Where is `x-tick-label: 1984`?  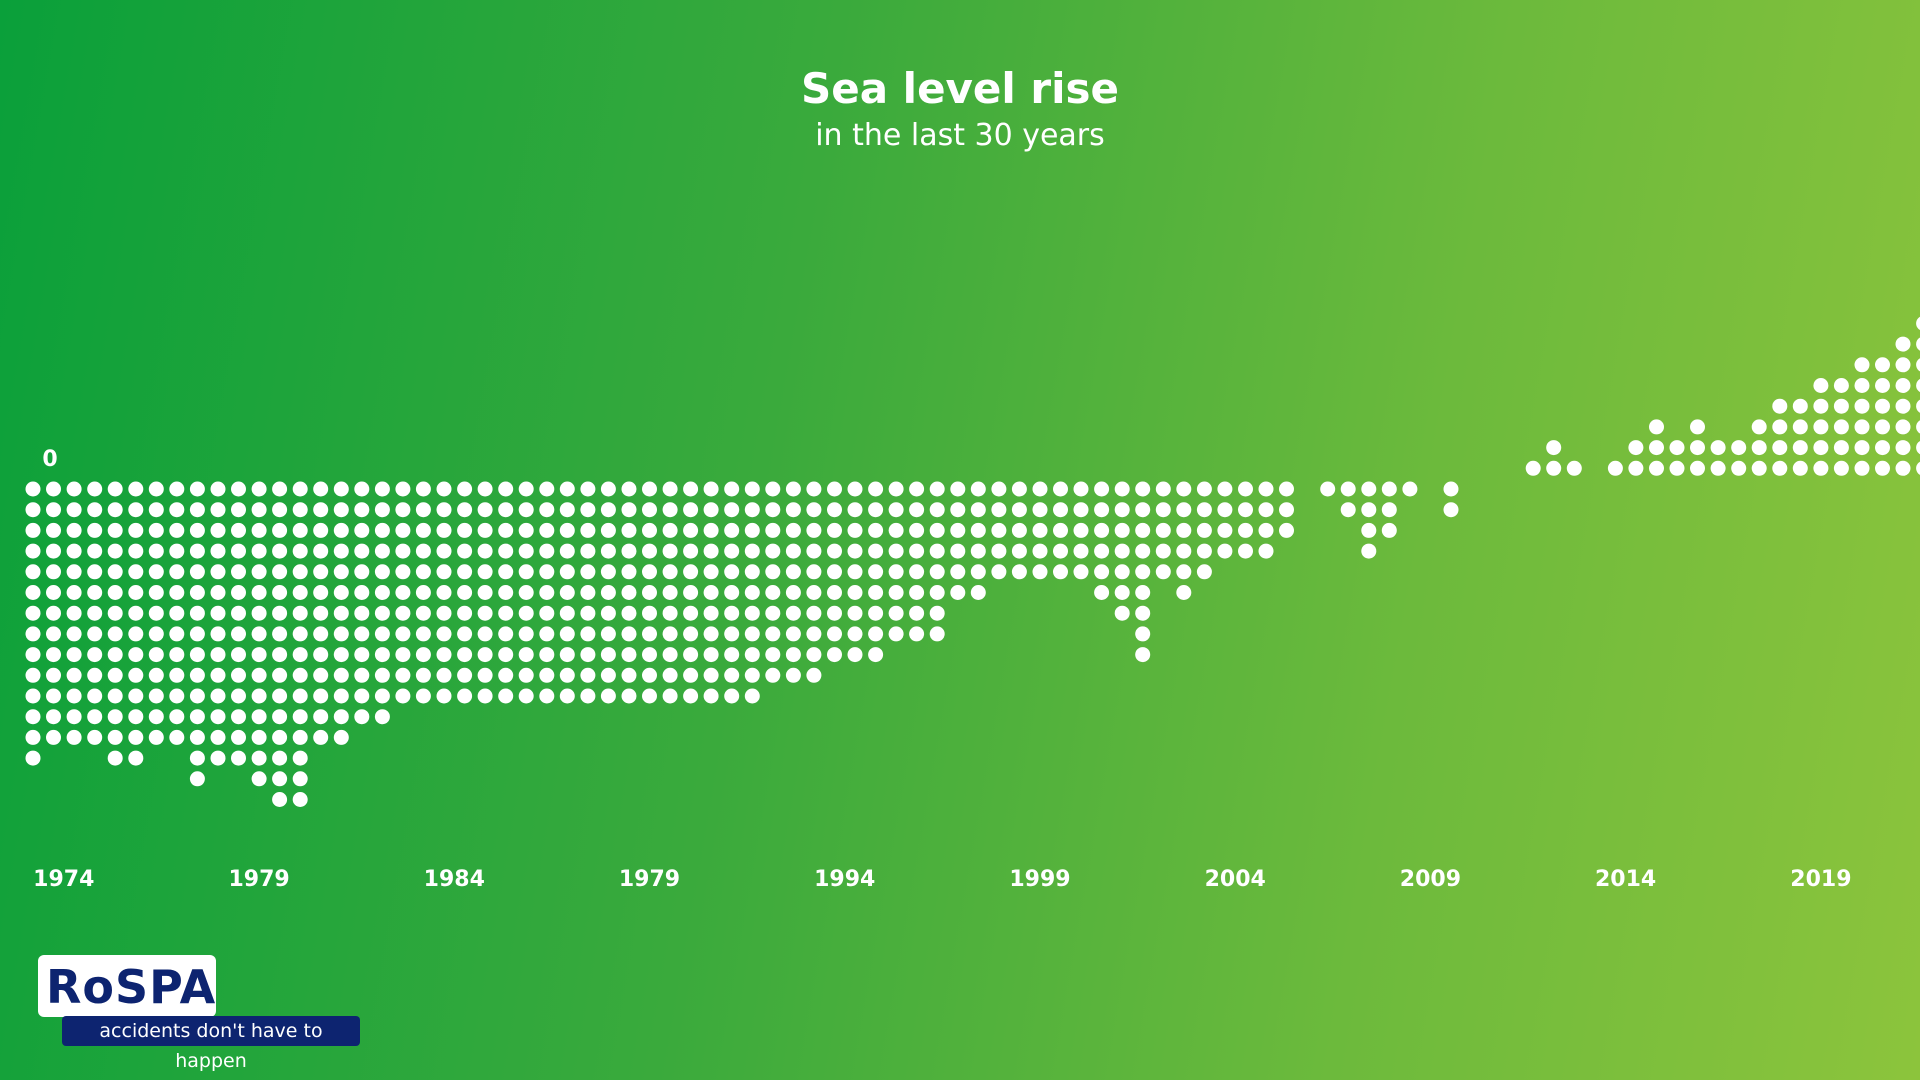
x-tick-label: 1984 is located at coordinates (454, 879).